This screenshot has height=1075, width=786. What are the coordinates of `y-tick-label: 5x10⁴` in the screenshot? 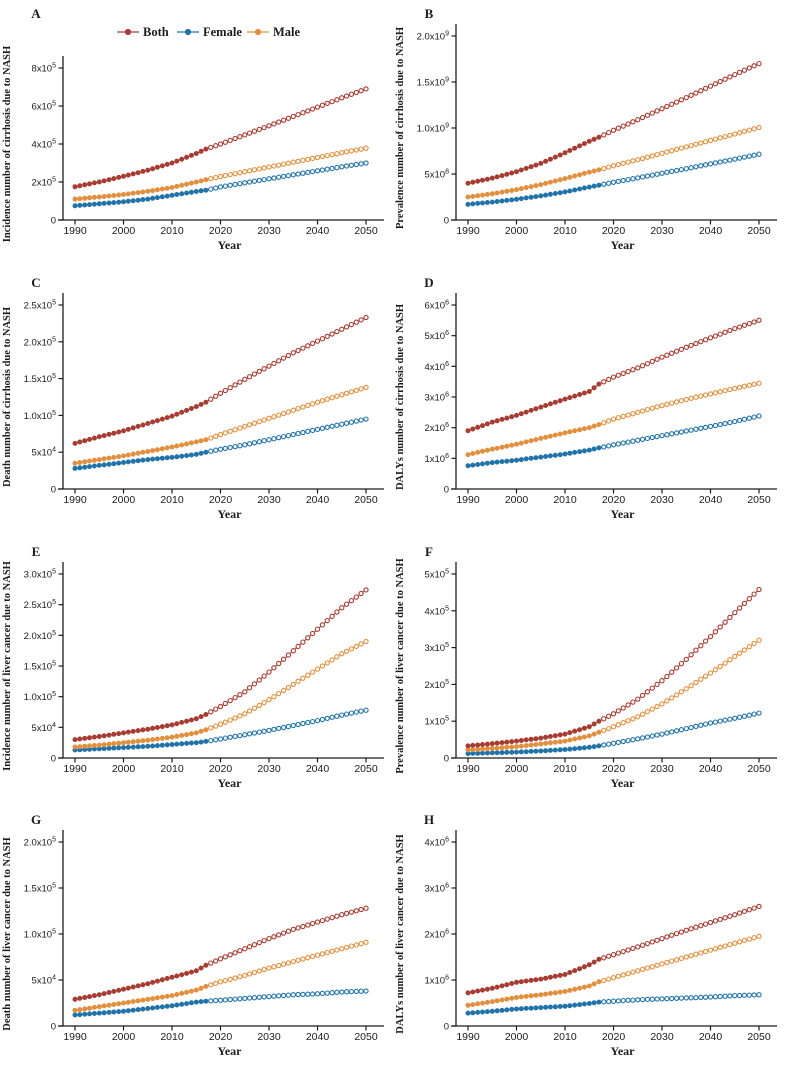 It's located at (43, 981).